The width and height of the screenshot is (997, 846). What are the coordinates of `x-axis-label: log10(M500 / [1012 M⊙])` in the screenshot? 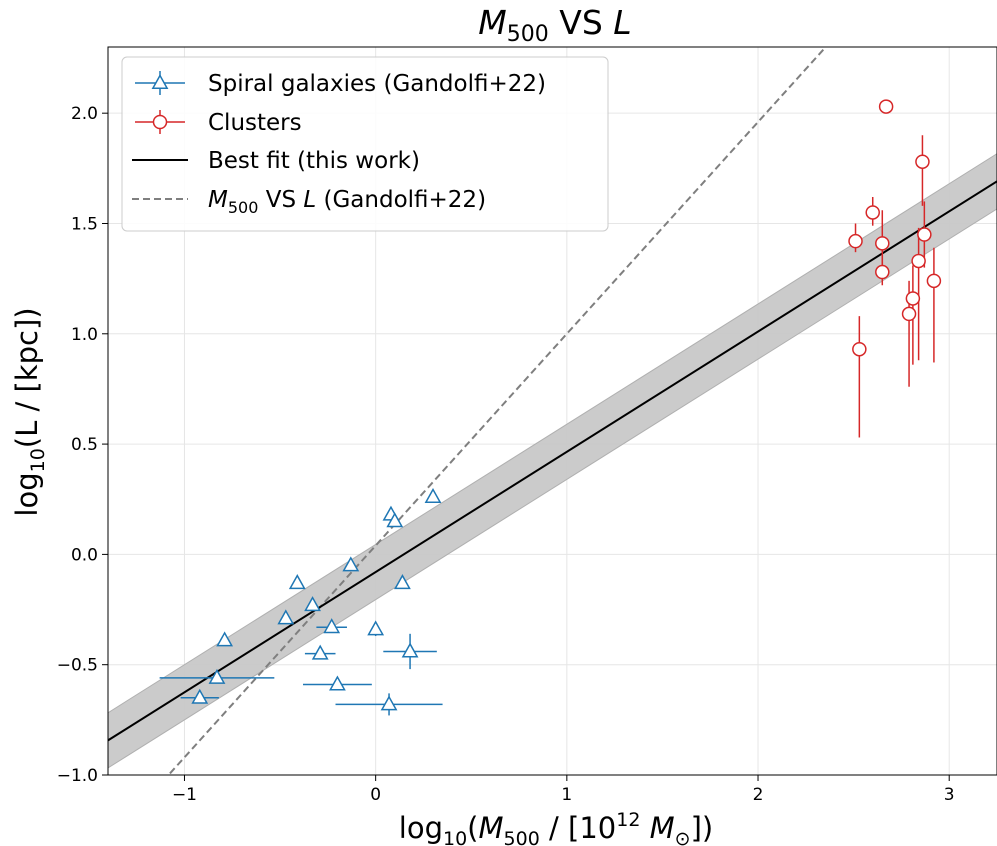 It's located at (556, 827).